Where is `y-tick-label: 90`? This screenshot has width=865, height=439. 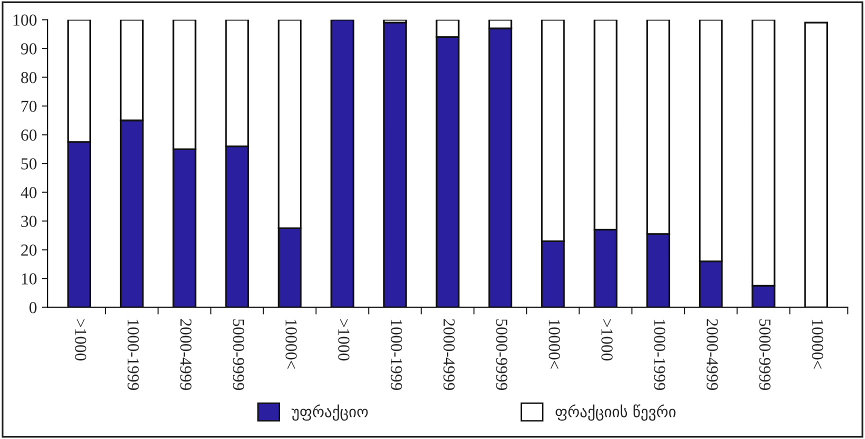
y-tick-label: 90 is located at coordinates (29, 48).